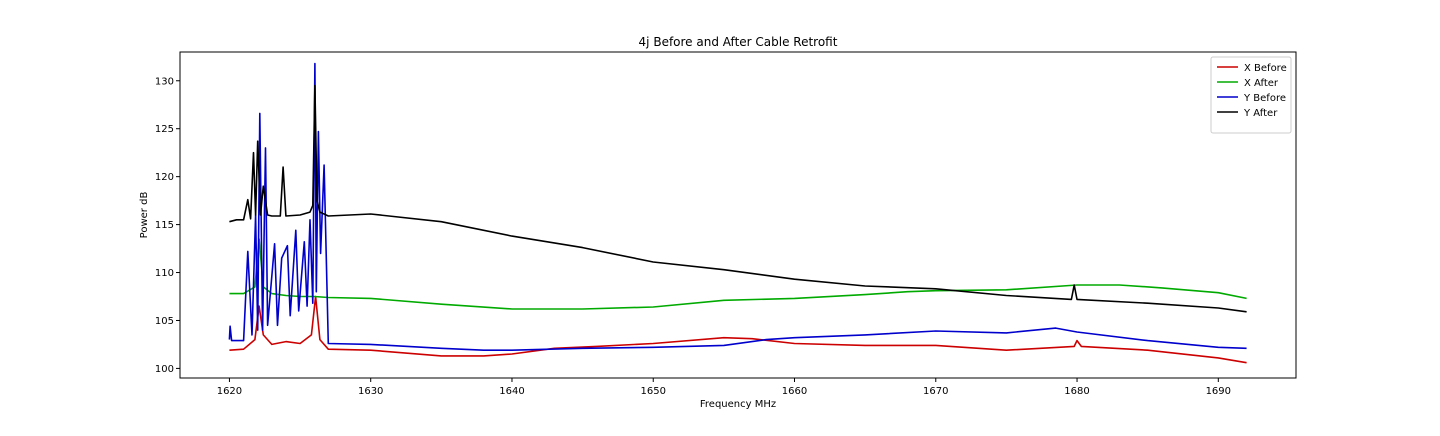  Describe the element at coordinates (164, 369) in the screenshot. I see `y-tick-label: 100` at that location.